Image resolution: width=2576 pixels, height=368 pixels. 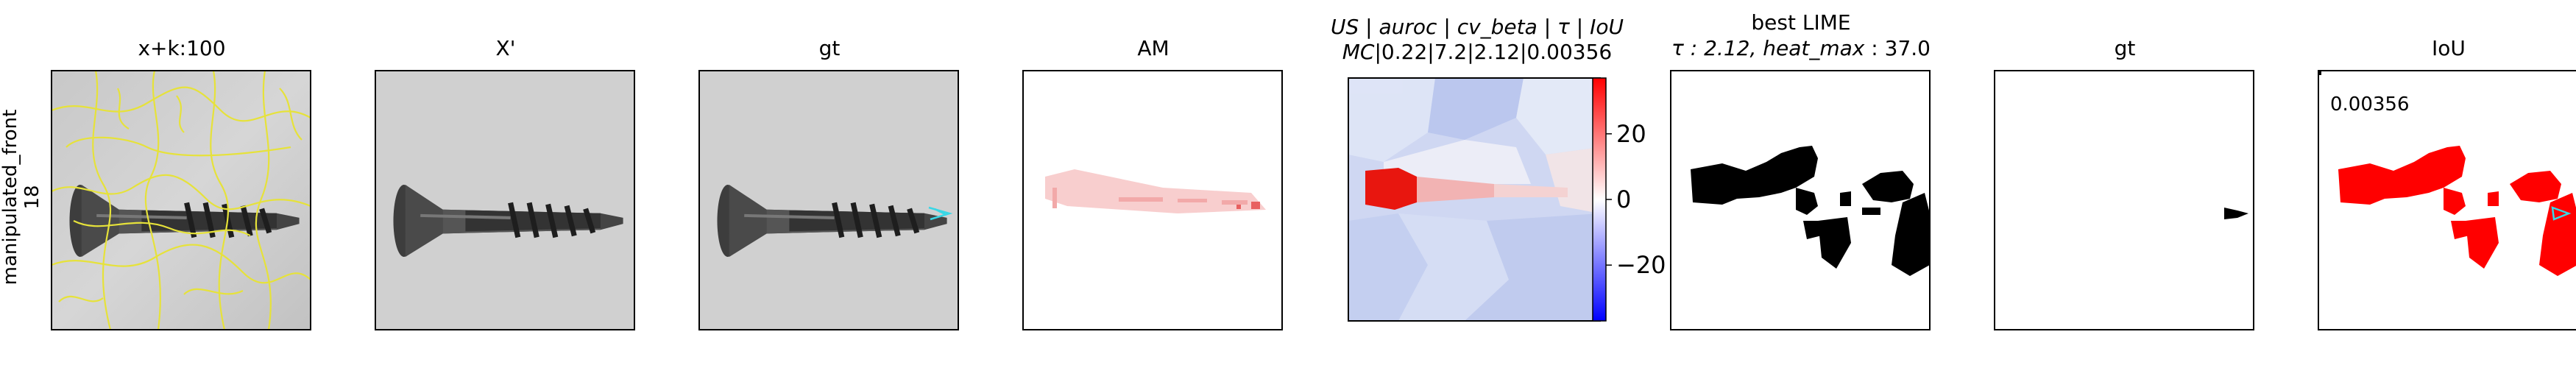 I want to click on panel-x-prime: X', so click(x=505, y=183).